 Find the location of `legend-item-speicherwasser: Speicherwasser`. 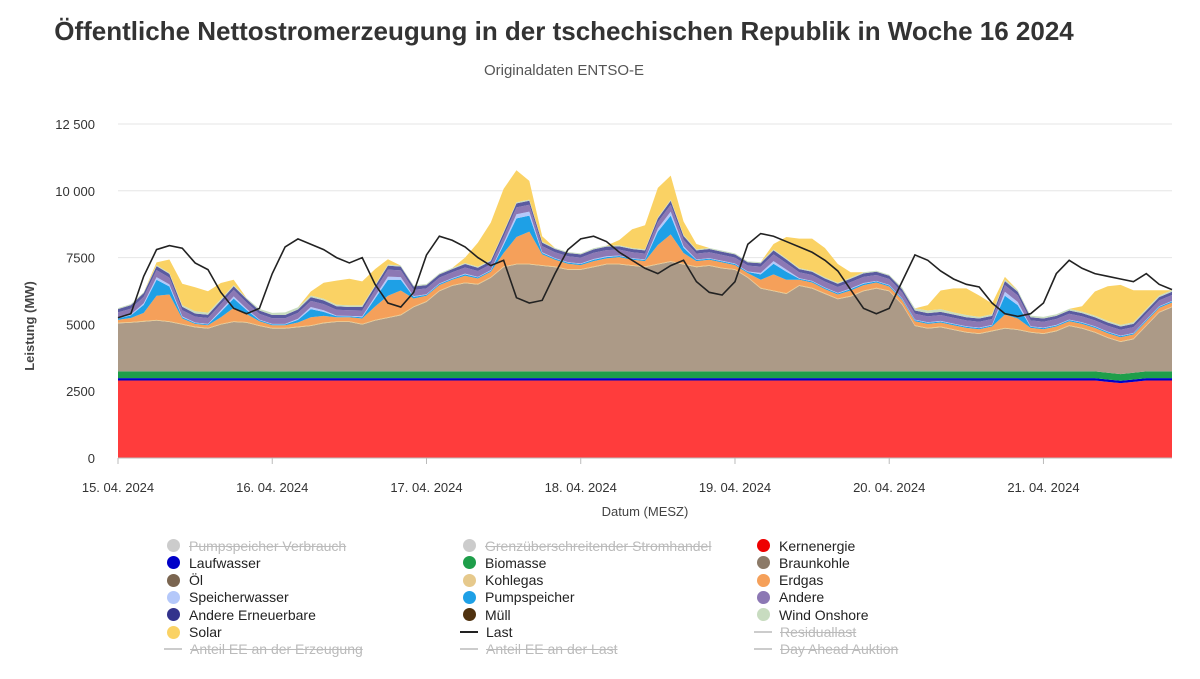

legend-item-speicherwasser: Speicherwasser is located at coordinates (224, 597).